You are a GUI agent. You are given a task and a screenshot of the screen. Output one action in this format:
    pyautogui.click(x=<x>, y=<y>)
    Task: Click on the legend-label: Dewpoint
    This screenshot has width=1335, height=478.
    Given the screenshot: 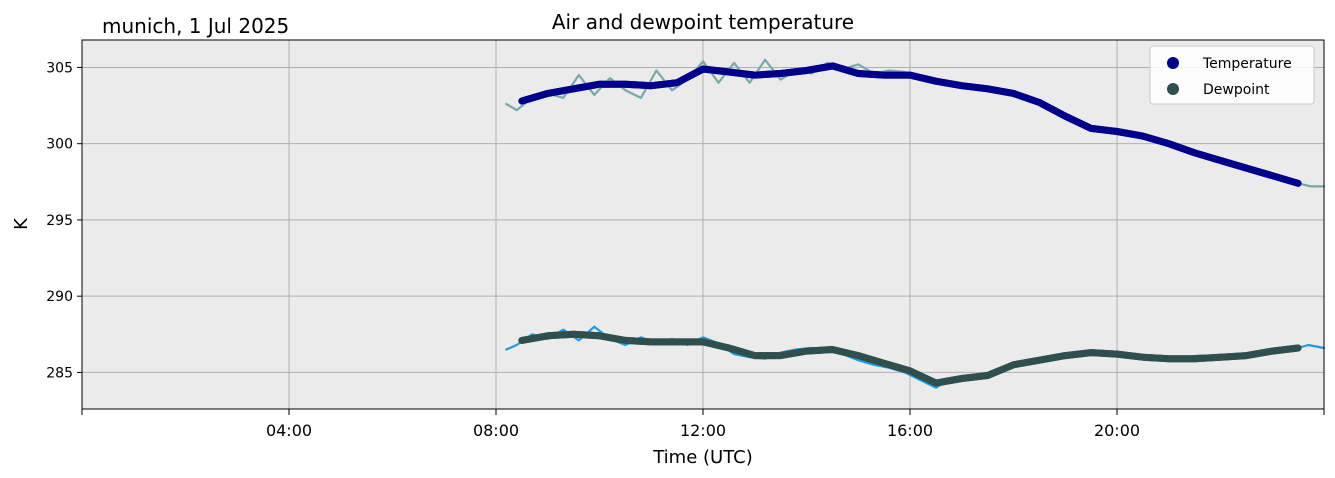 What is the action you would take?
    pyautogui.click(x=1236, y=90)
    